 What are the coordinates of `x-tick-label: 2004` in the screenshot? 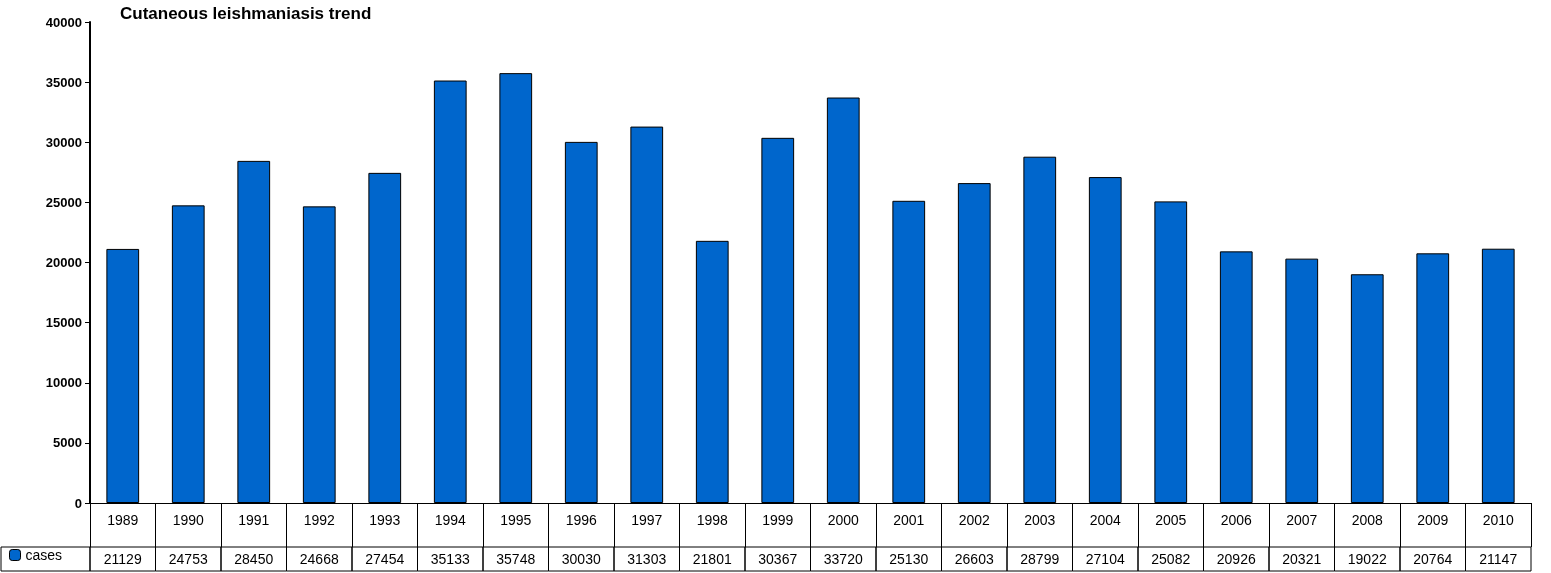 It's located at (1105, 520).